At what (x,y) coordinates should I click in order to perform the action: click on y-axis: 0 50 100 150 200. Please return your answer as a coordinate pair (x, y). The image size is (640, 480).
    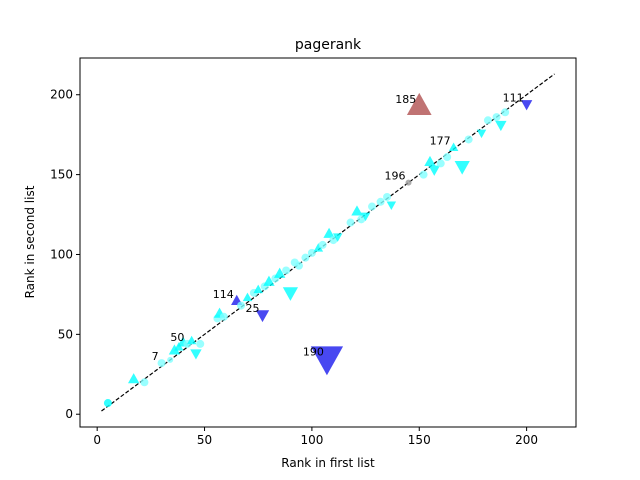
    Looking at the image, I should click on (65, 254).